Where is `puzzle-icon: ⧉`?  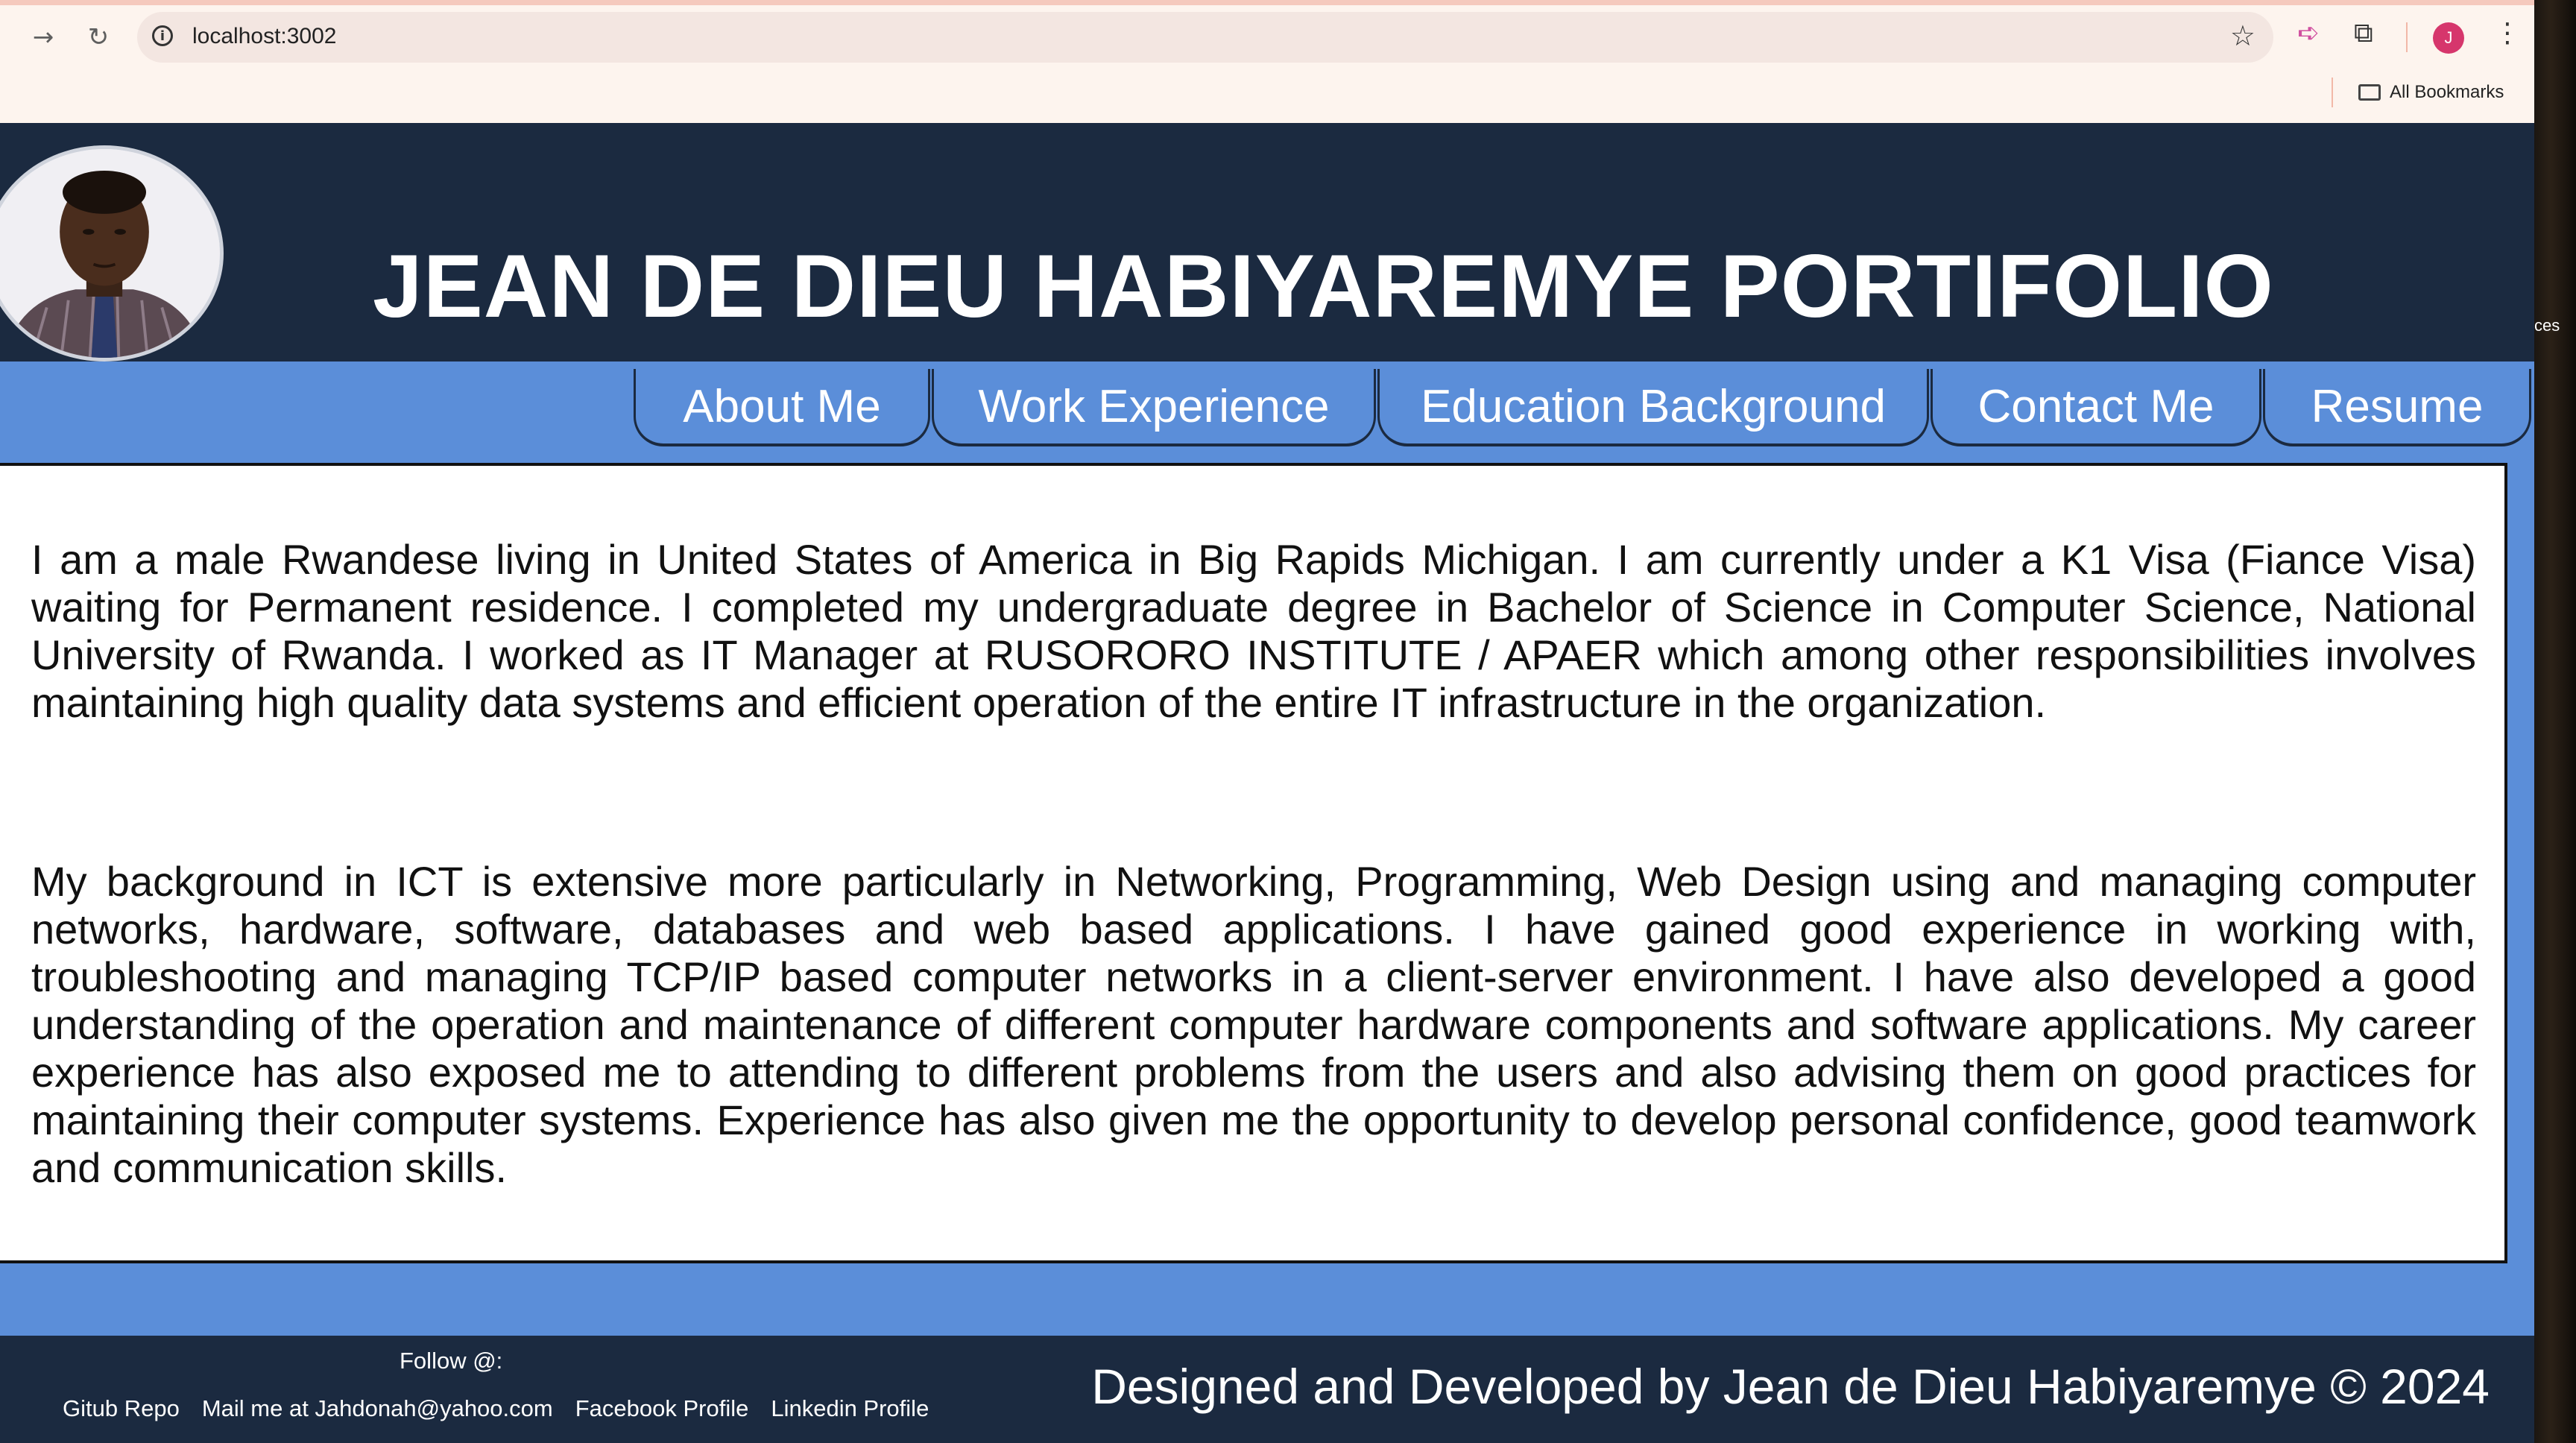
puzzle-icon: ⧉ is located at coordinates (2363, 33).